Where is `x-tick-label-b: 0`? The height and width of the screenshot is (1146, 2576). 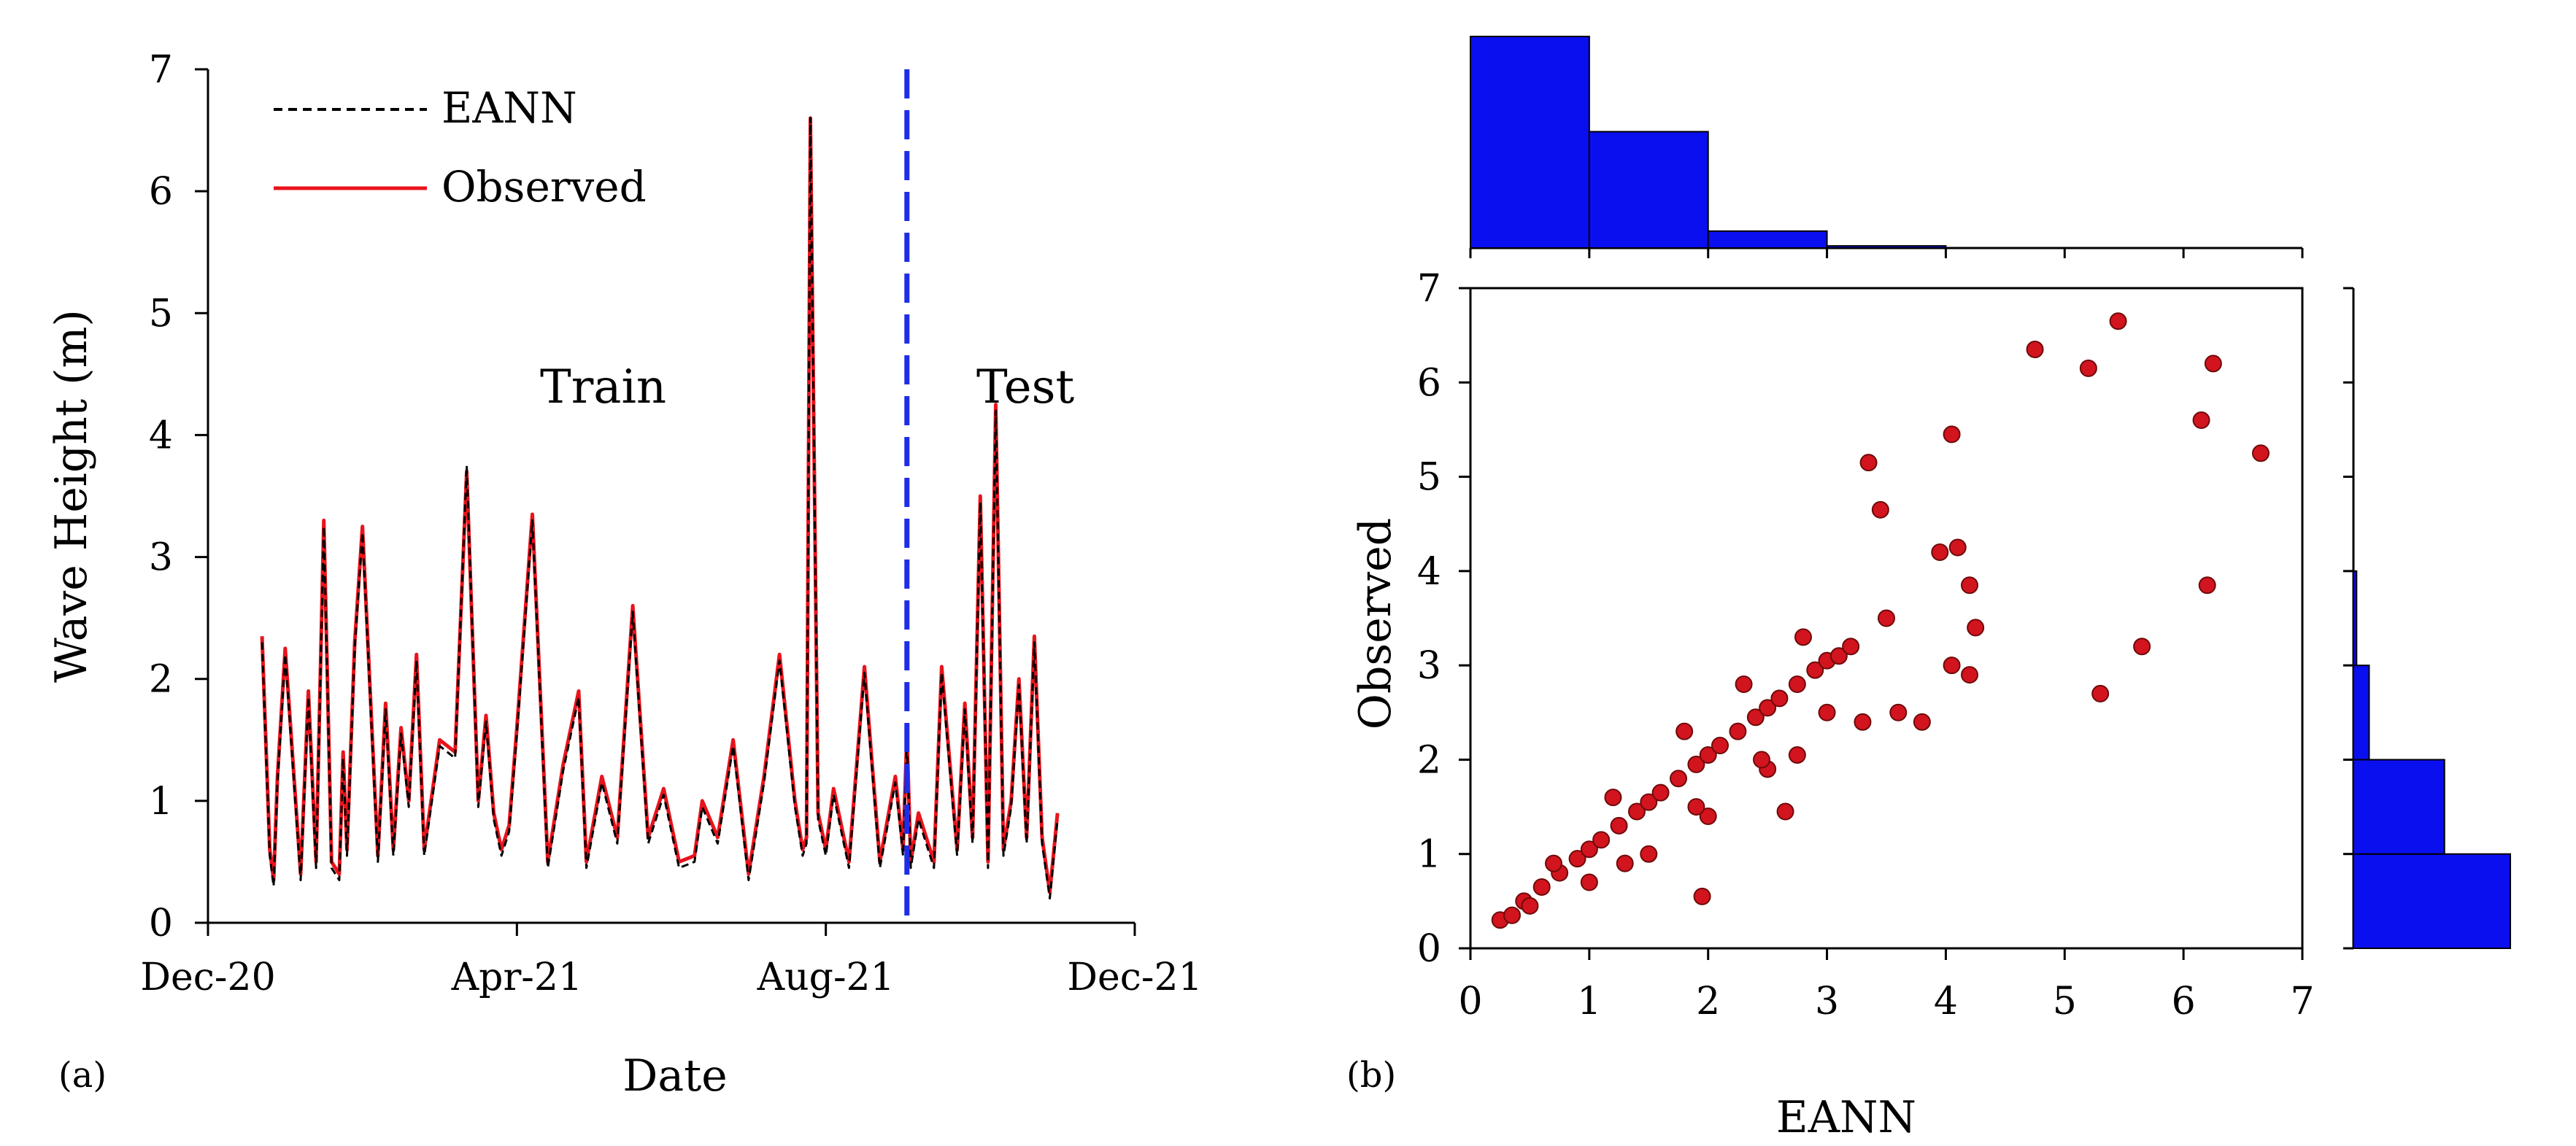
x-tick-label-b: 0 is located at coordinates (1470, 1001).